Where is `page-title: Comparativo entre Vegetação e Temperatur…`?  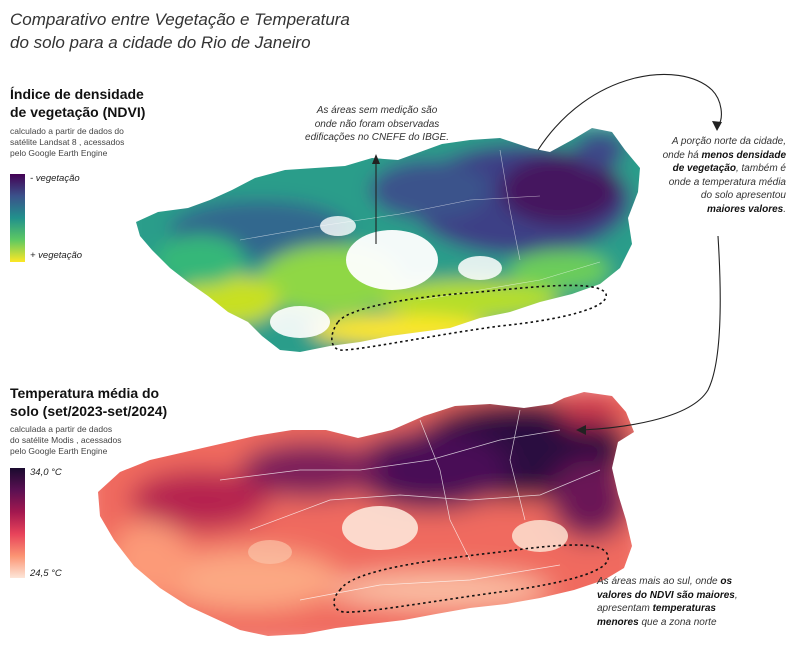 page-title: Comparativo entre Vegetação e Temperatur… is located at coordinates (220, 31).